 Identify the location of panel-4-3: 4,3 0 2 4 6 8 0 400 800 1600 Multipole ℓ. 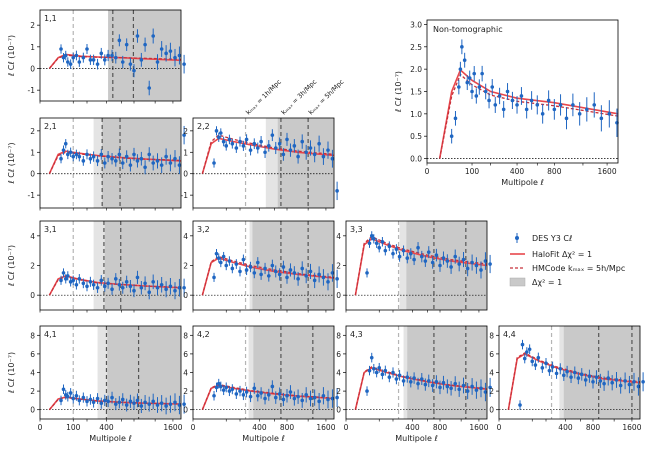
(414, 384).